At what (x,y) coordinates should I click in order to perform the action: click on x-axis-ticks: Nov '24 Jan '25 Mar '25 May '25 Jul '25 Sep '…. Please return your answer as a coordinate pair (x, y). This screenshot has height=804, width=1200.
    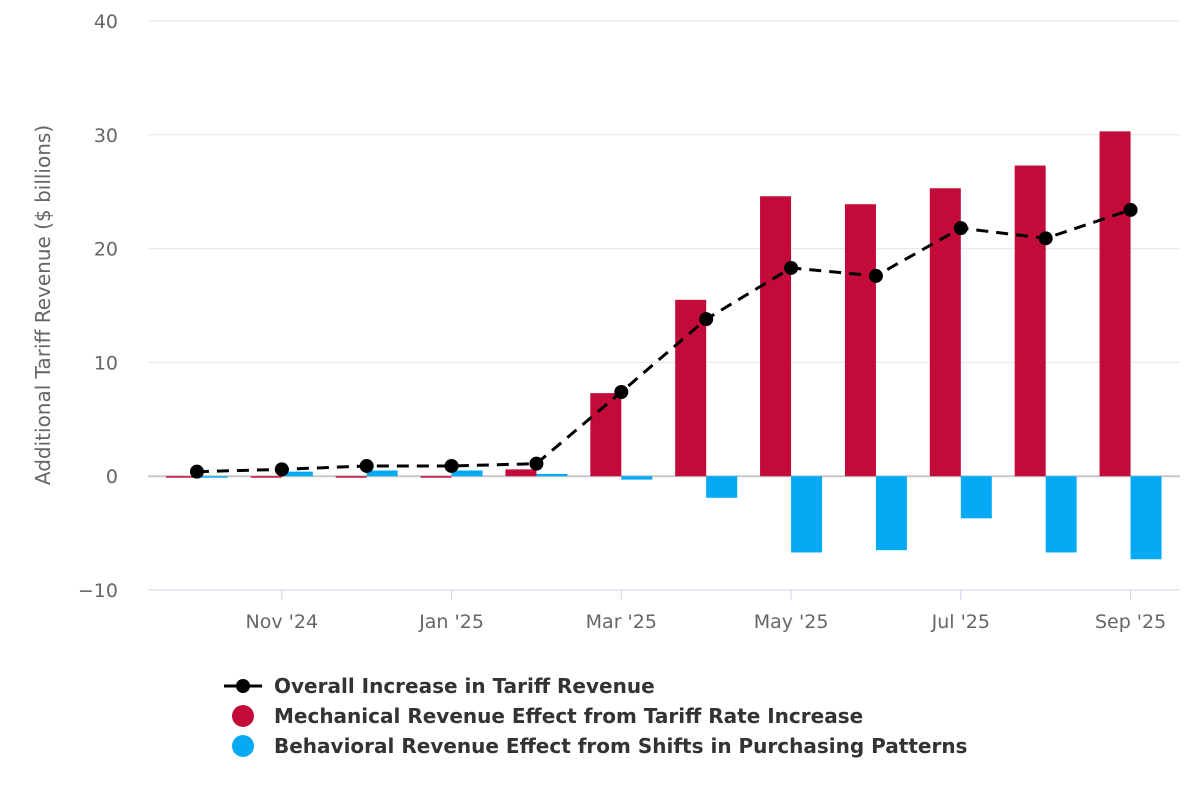
    Looking at the image, I should click on (706, 611).